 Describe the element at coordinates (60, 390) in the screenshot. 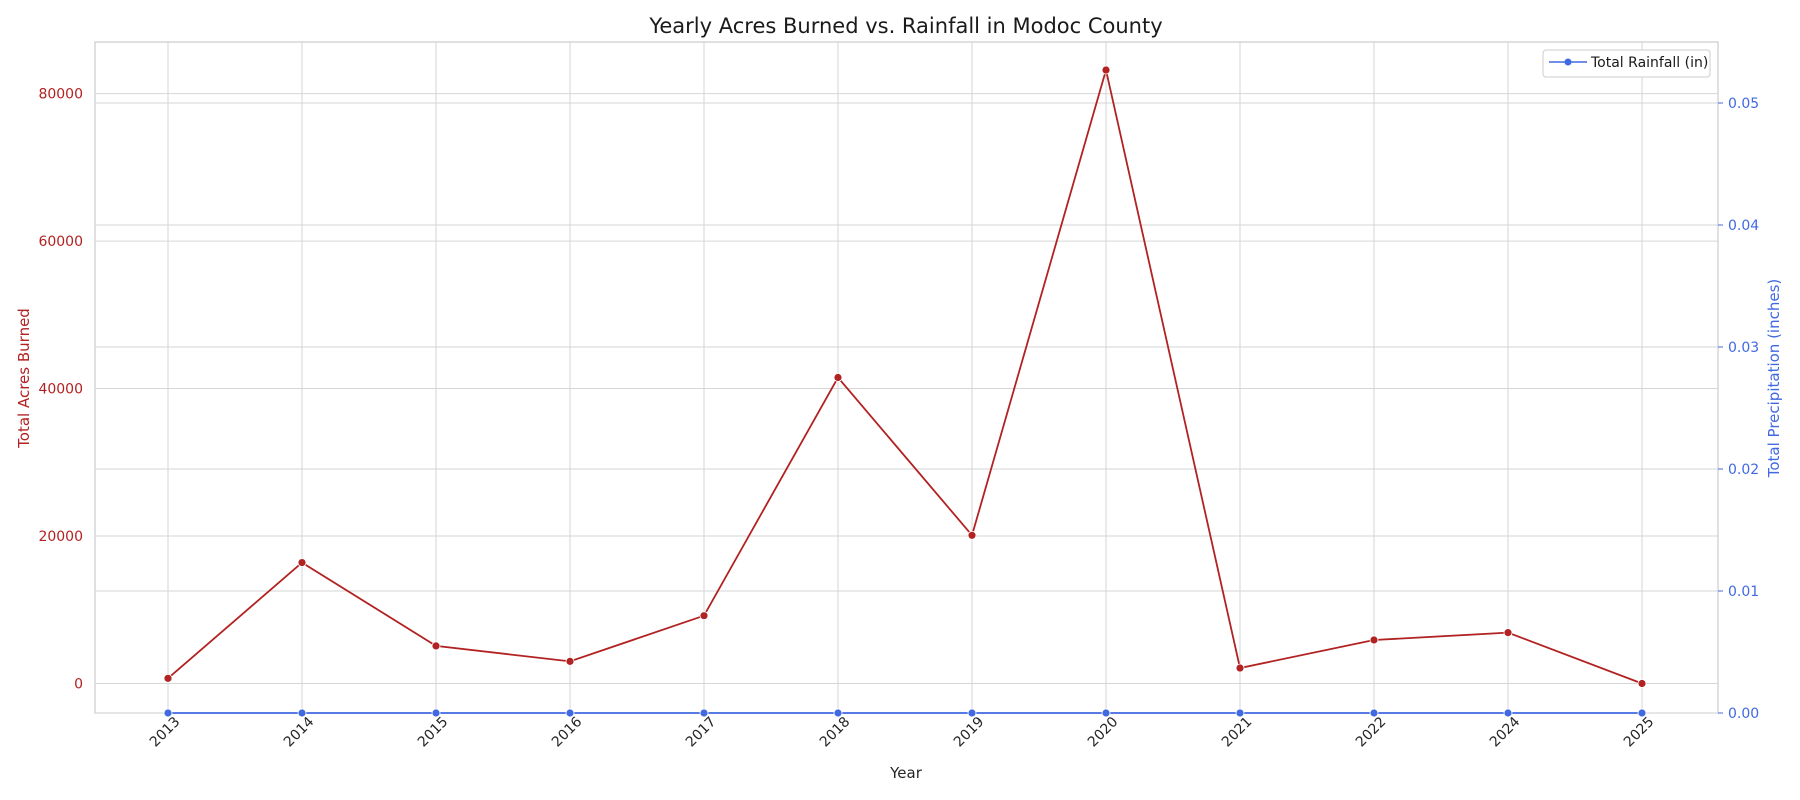

I see `y-tick-label: 40000` at that location.